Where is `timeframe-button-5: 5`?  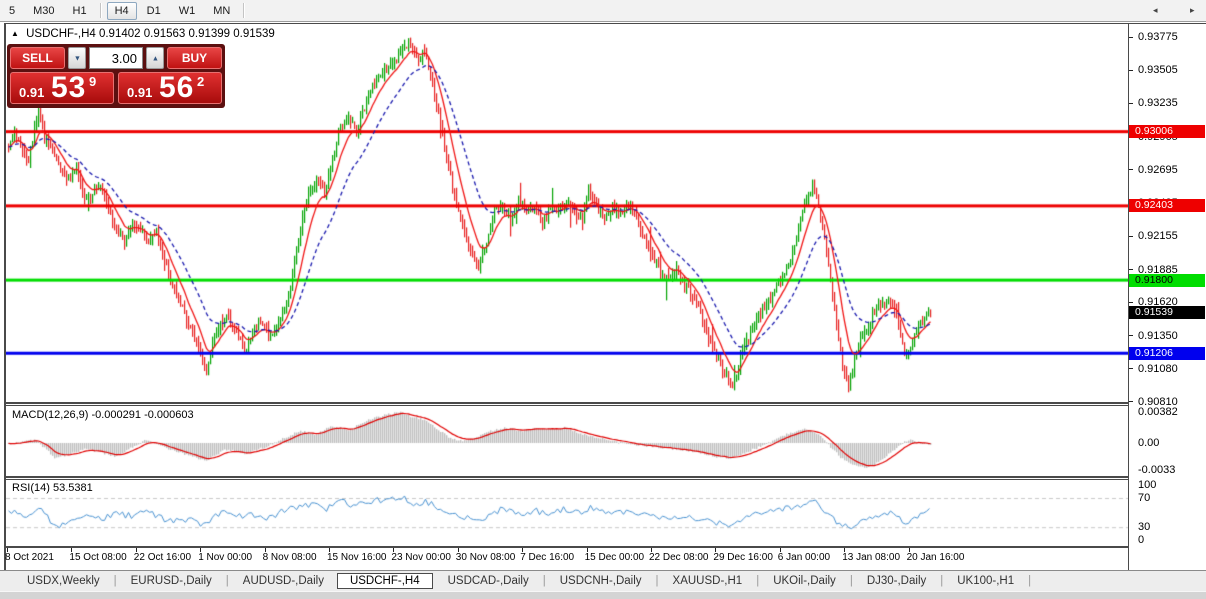 timeframe-button-5: 5 is located at coordinates (12, 10).